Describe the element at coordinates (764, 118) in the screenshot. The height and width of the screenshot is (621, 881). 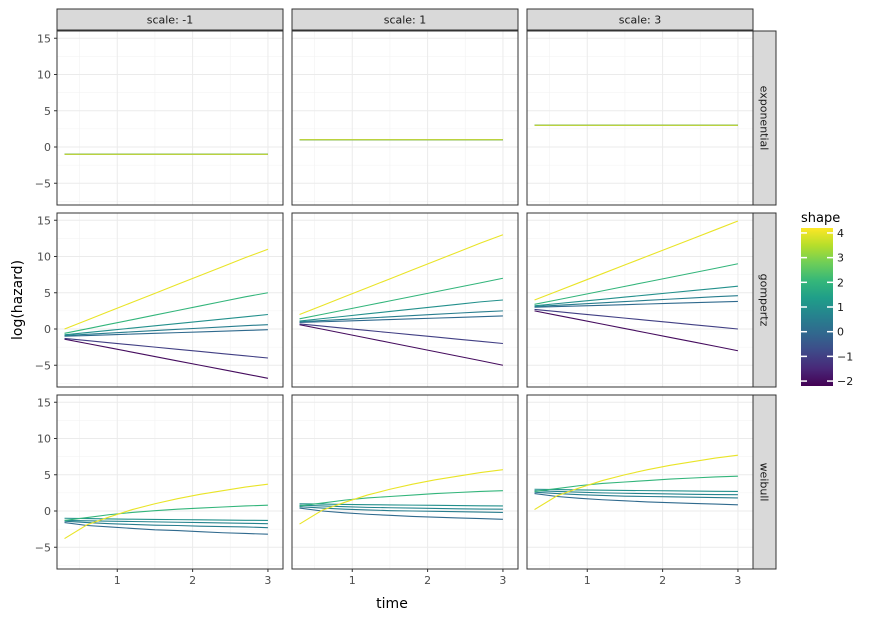
I see `row-strip-label: exponential` at that location.